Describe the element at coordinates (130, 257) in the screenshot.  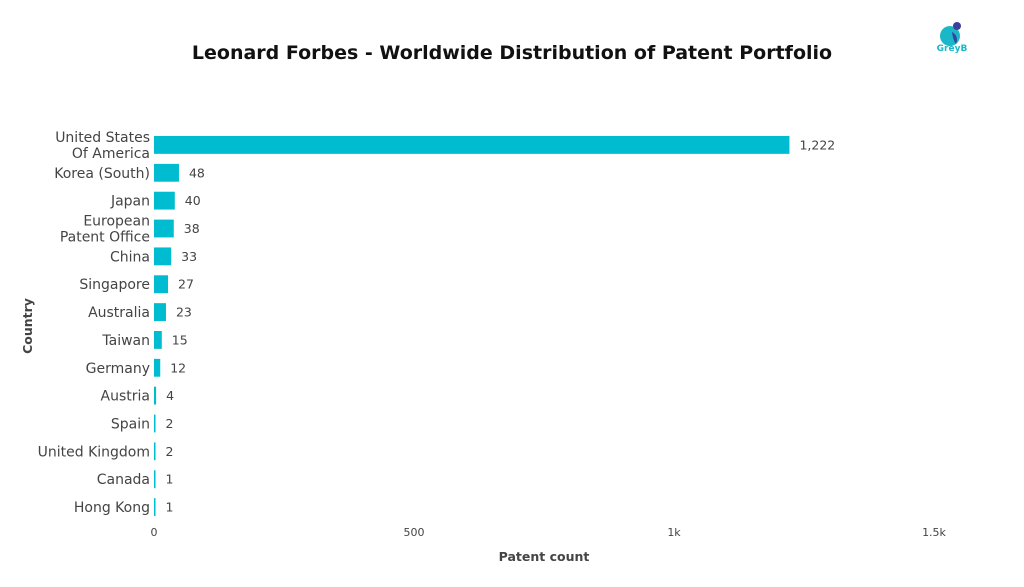
I see `category-label: China` at that location.